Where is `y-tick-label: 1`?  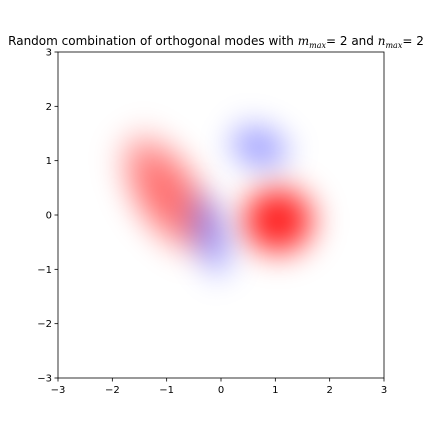
y-tick-label: 1 is located at coordinates (49, 161).